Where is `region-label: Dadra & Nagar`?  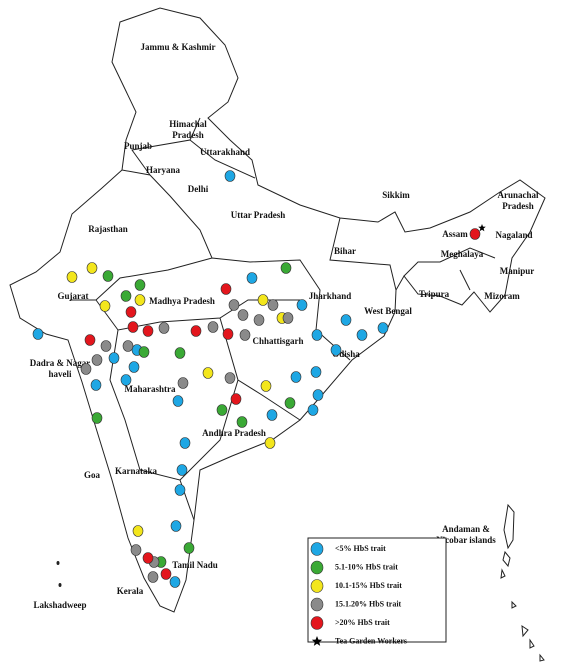
region-label: Dadra & Nagar is located at coordinates (60, 363).